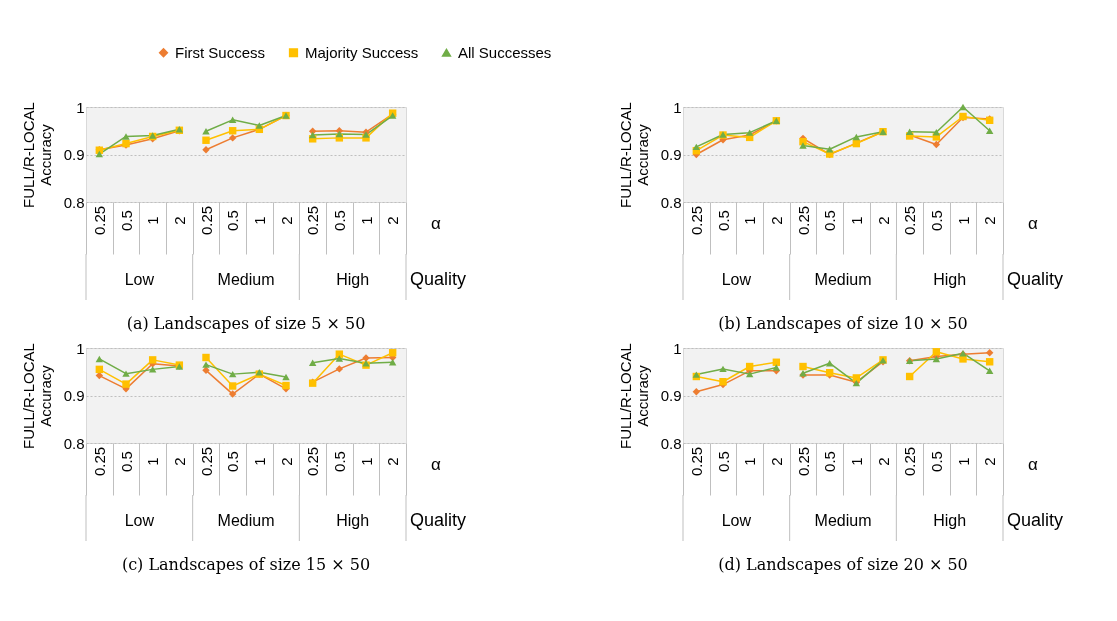 This screenshot has height=621, width=1117. What do you see at coordinates (246, 323) in the screenshot?
I see `text: (a) Landscapes of size 5 × 50` at bounding box center [246, 323].